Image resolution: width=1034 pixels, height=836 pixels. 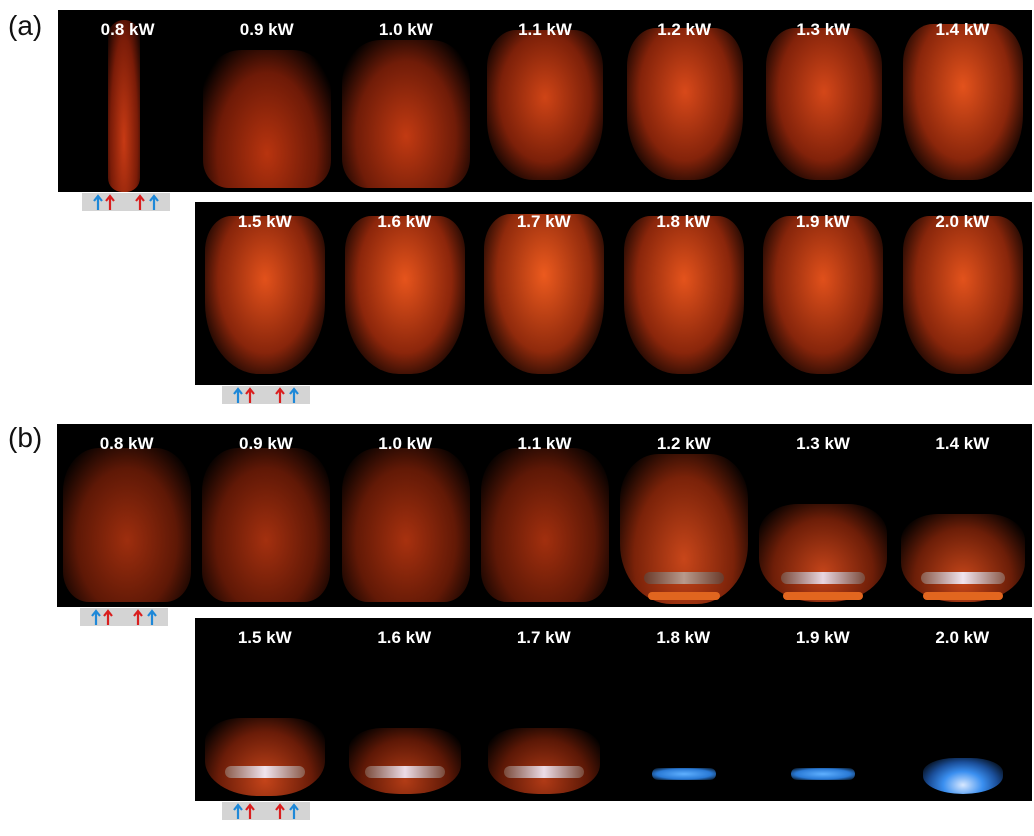 I want to click on frame-b-1-7: 1.7 kW, so click(x=544, y=709).